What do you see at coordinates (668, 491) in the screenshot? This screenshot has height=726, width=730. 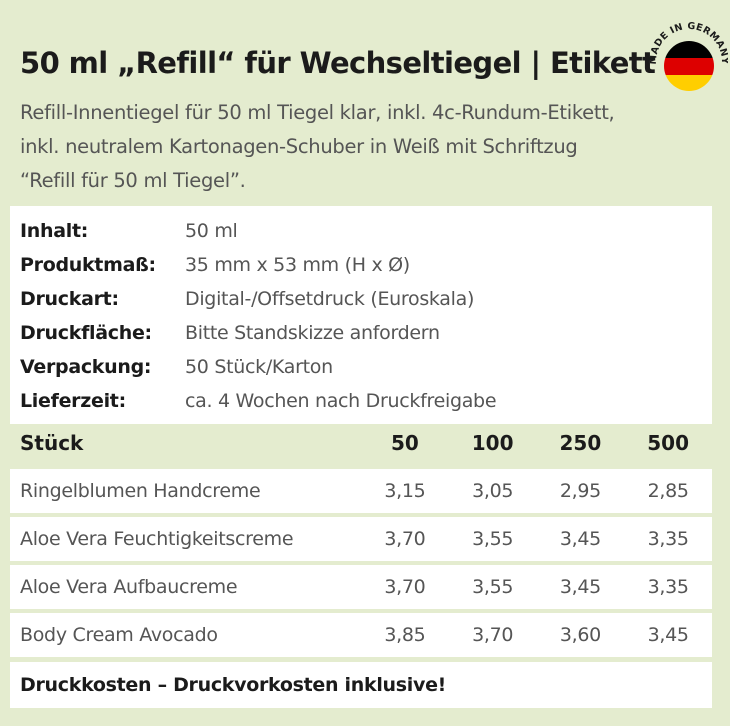 I see `price-cell: 2,85` at bounding box center [668, 491].